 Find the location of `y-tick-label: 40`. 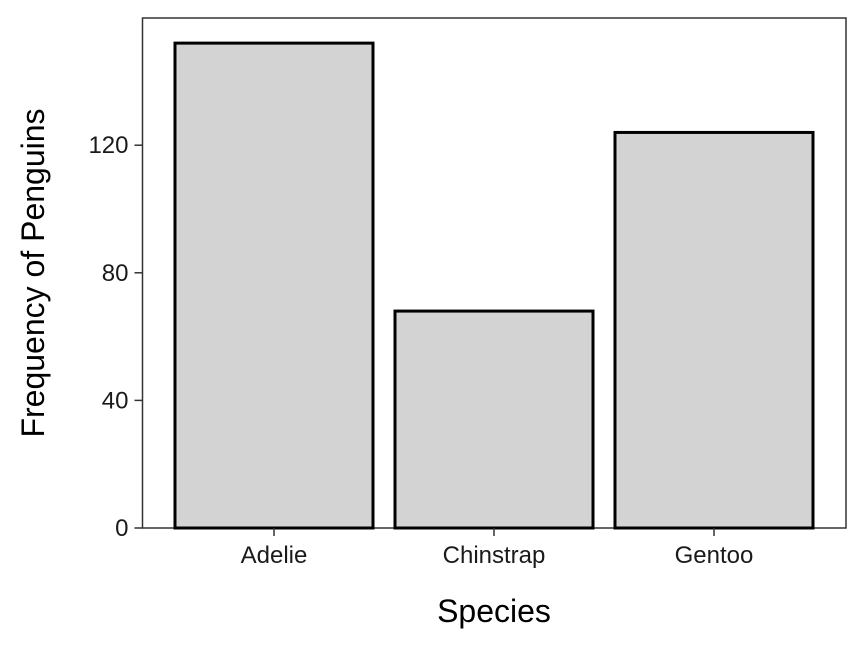

y-tick-label: 40 is located at coordinates (115, 400).